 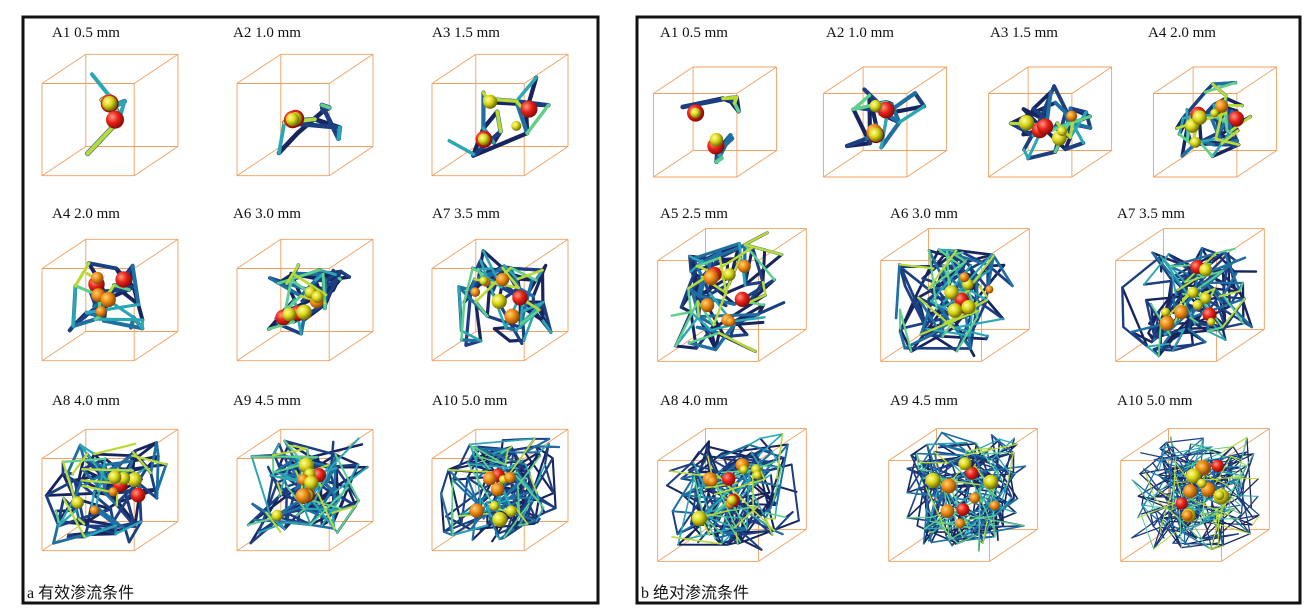 What do you see at coordinates (1182, 33) in the screenshot?
I see `cube-label: A4 2.0 mm` at bounding box center [1182, 33].